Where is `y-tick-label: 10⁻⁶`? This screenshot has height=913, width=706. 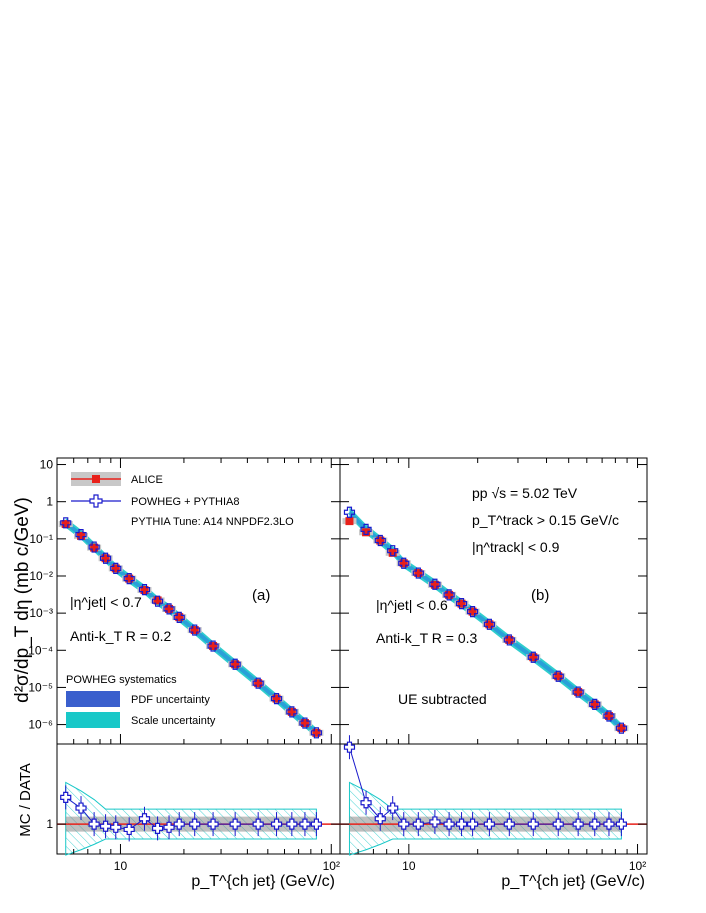
y-tick-label: 10⁻⁶ is located at coordinates (40, 725).